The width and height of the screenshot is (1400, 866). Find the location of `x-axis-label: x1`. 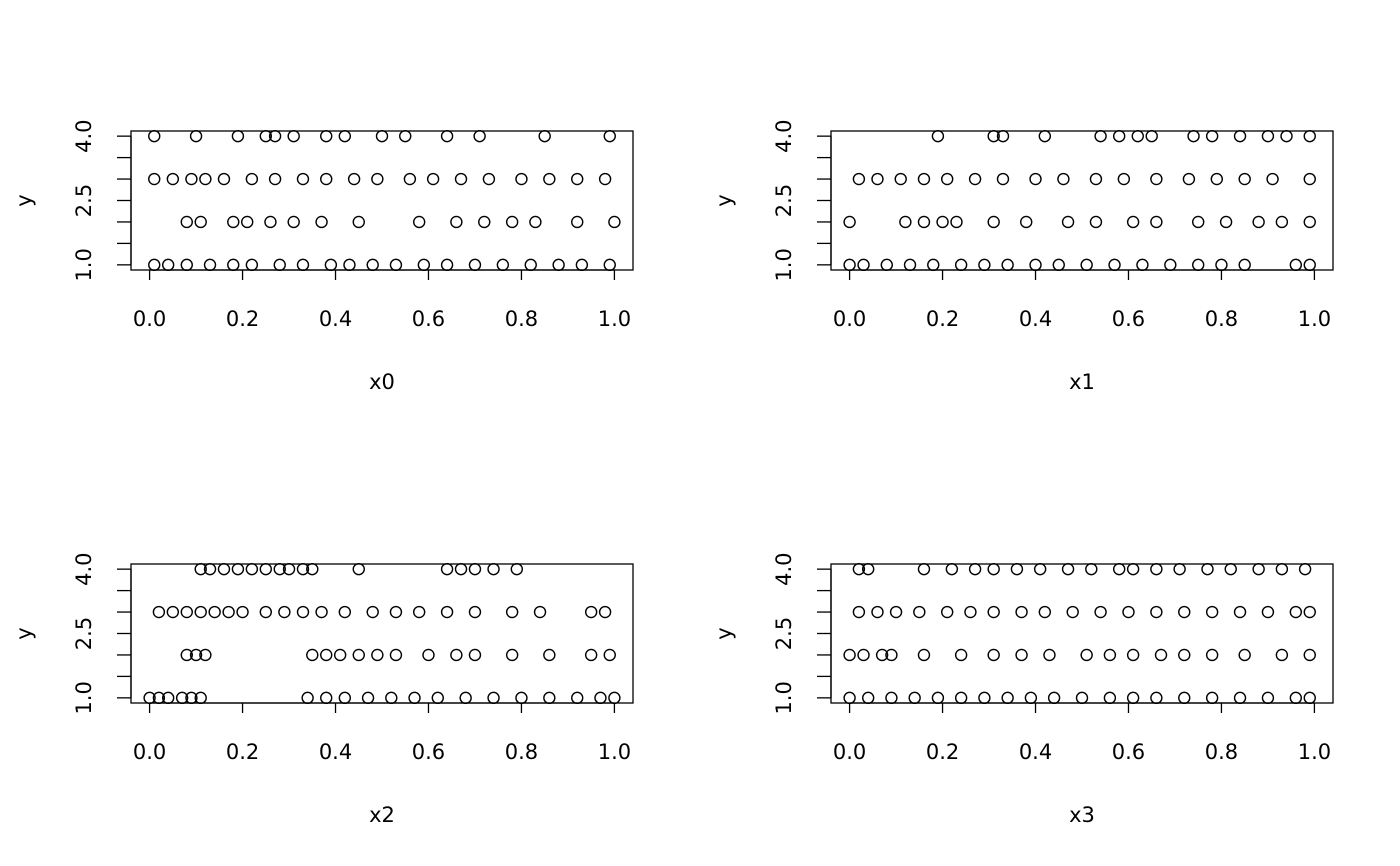

x-axis-label: x1 is located at coordinates (1082, 382).